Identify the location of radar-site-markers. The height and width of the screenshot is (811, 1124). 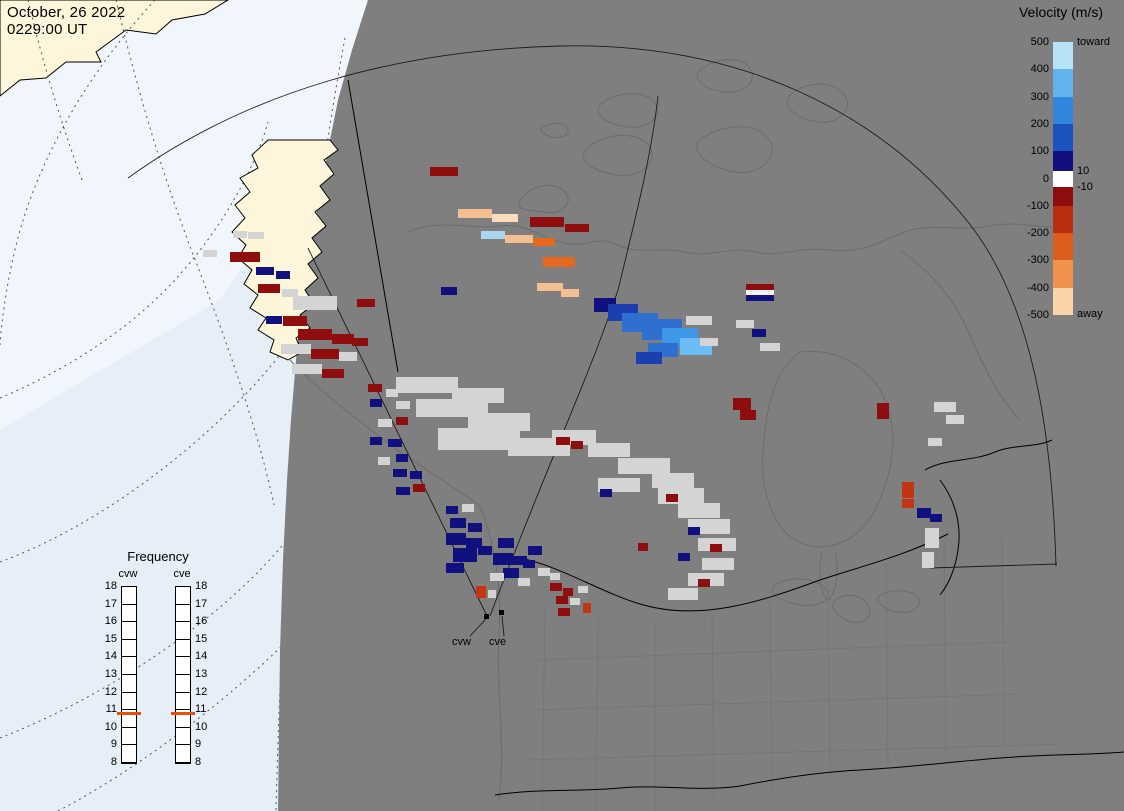
(494, 614).